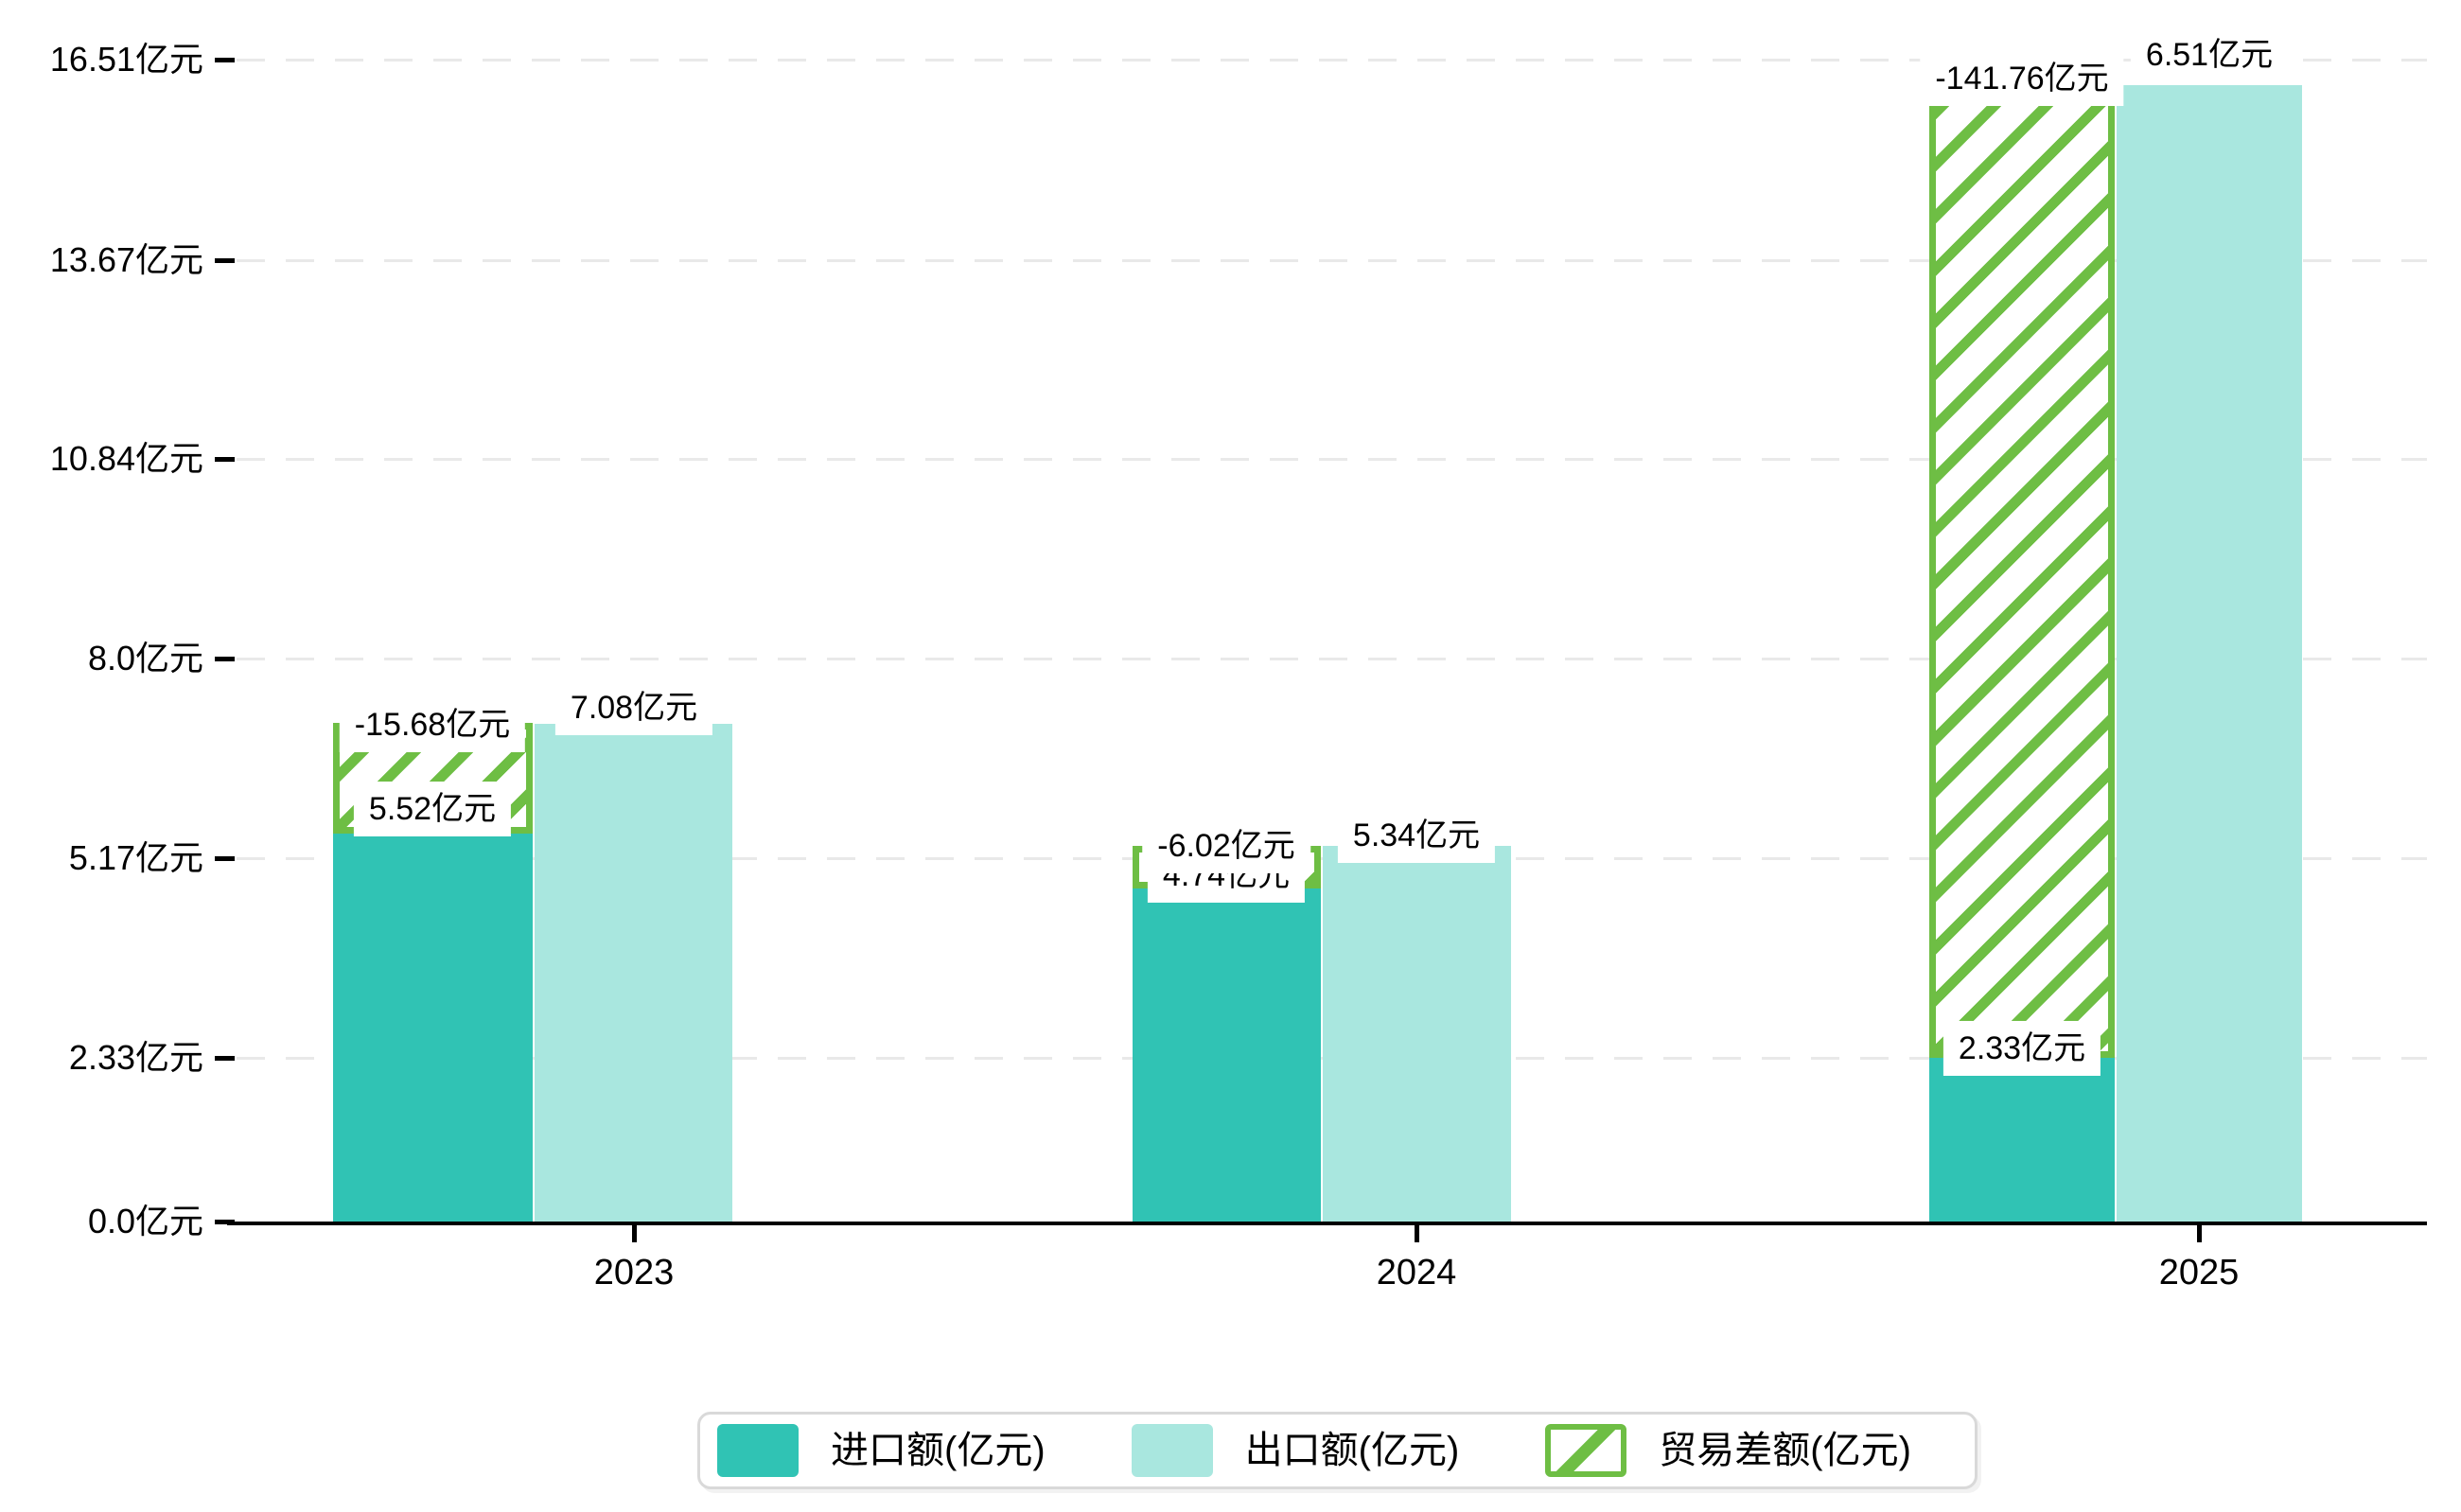 This screenshot has width=2461, height=1512. I want to click on y-axis-tick-label: 13.67亿元, so click(126, 259).